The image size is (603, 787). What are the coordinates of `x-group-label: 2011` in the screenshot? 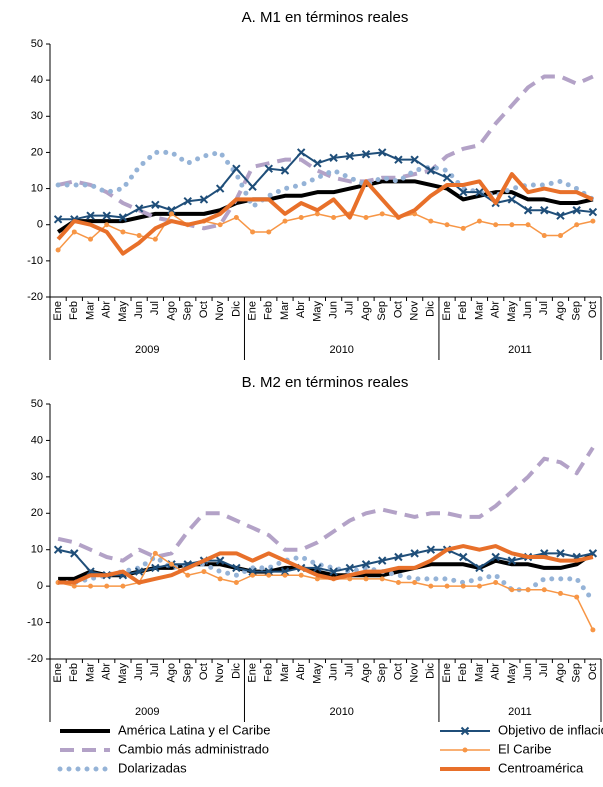 It's located at (520, 350).